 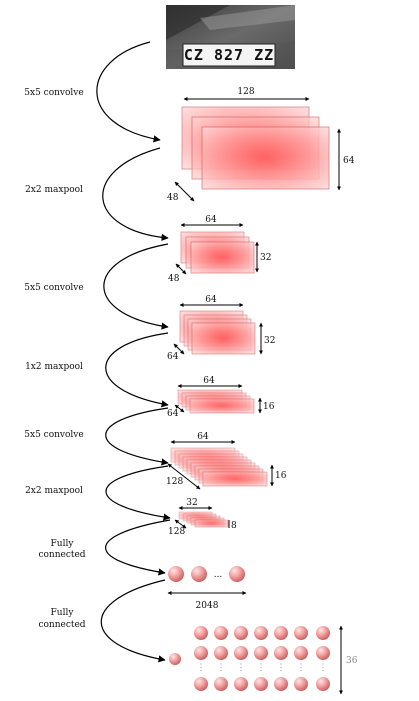 What do you see at coordinates (173, 414) in the screenshot?
I see `layer-4-depth: 64` at bounding box center [173, 414].